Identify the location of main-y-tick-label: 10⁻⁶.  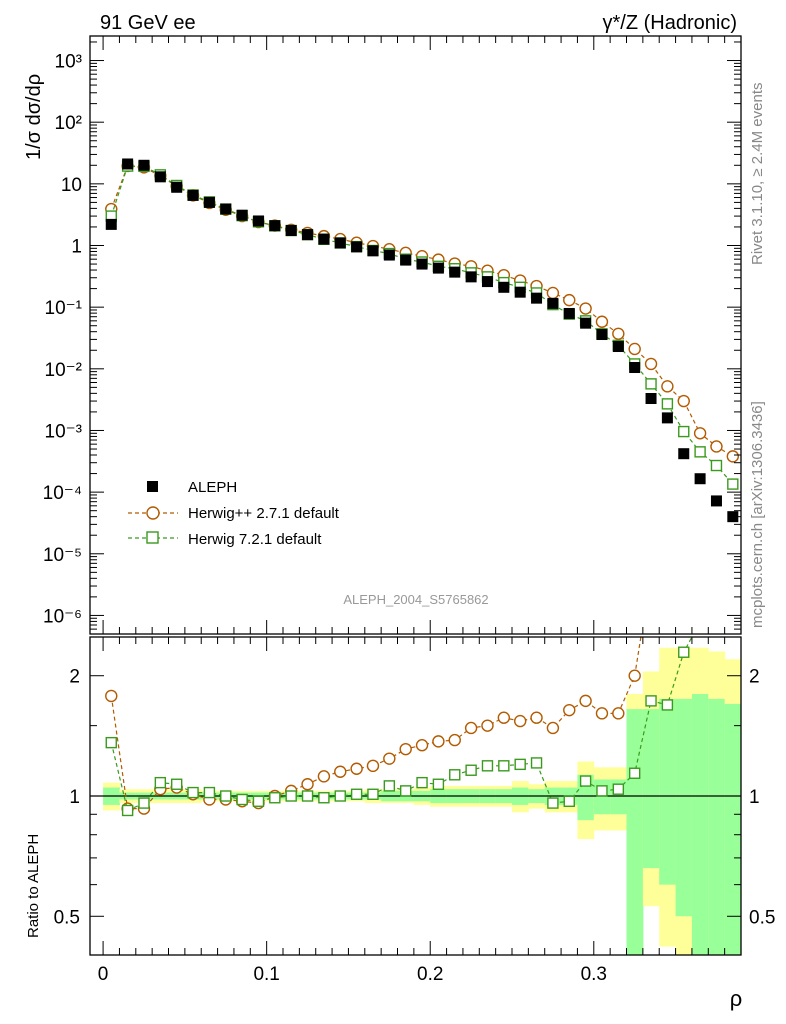
(62, 616).